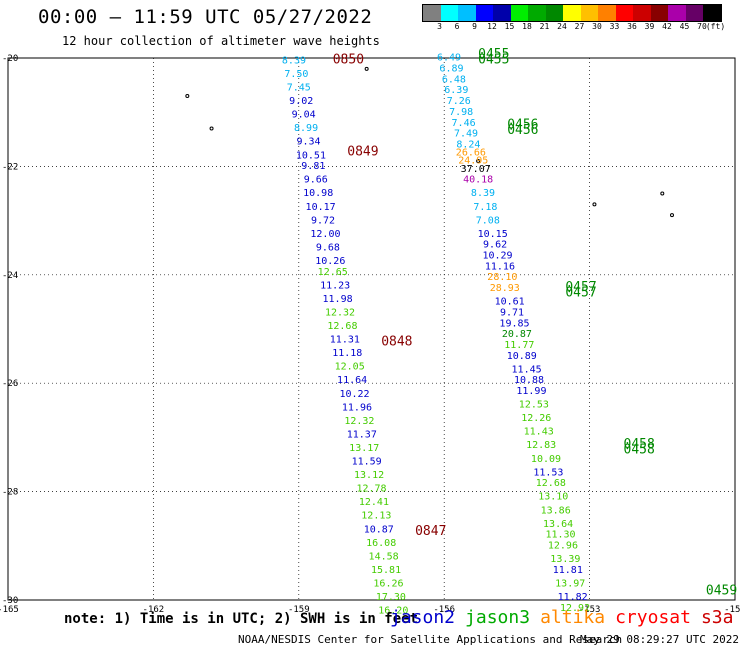  I want to click on swh-point-track2: 11.82, so click(573, 597).